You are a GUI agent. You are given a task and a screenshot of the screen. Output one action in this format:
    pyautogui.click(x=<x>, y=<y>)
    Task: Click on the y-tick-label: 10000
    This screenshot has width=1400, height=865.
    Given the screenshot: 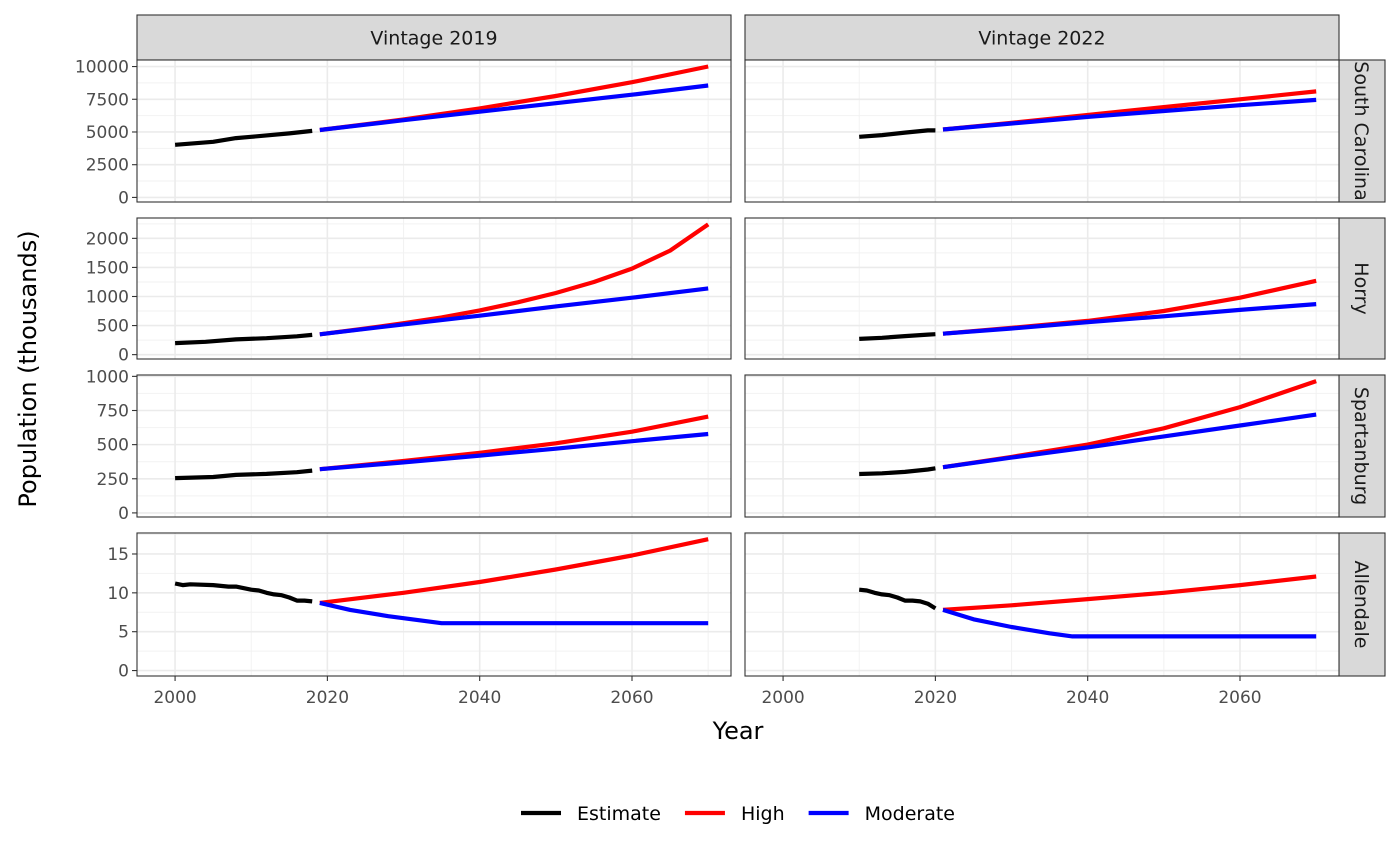 What is the action you would take?
    pyautogui.click(x=102, y=68)
    